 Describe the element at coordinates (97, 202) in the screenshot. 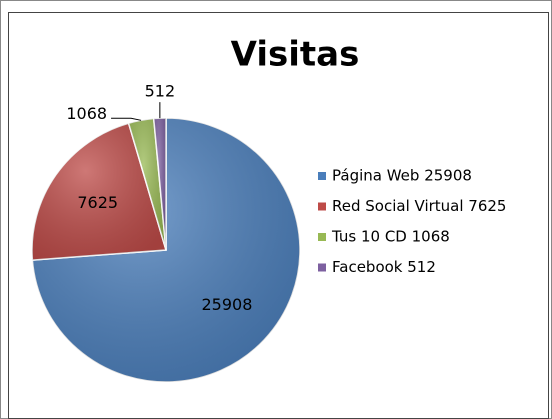

I see `data-label: 7625` at that location.